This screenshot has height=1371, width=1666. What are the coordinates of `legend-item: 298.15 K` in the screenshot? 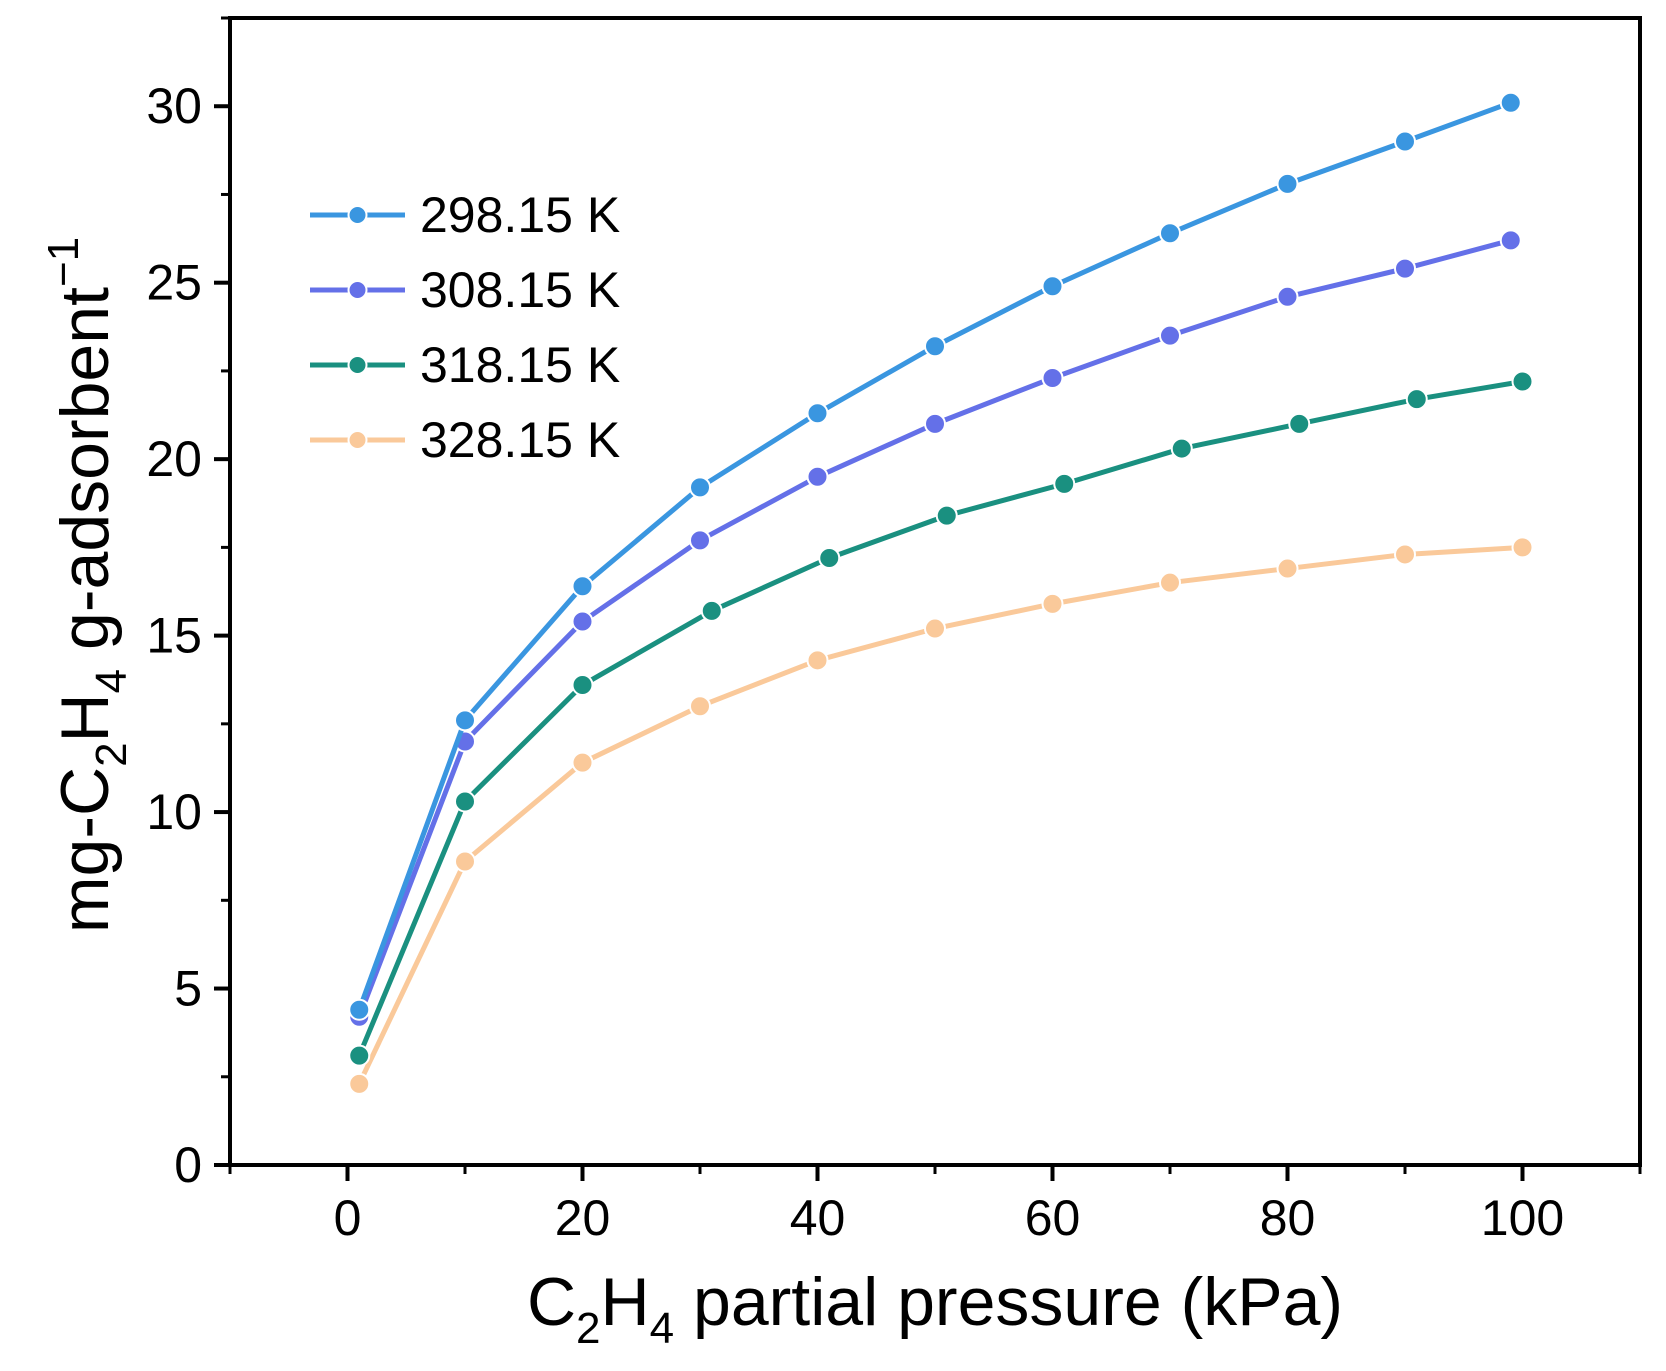 It's located at (465, 215).